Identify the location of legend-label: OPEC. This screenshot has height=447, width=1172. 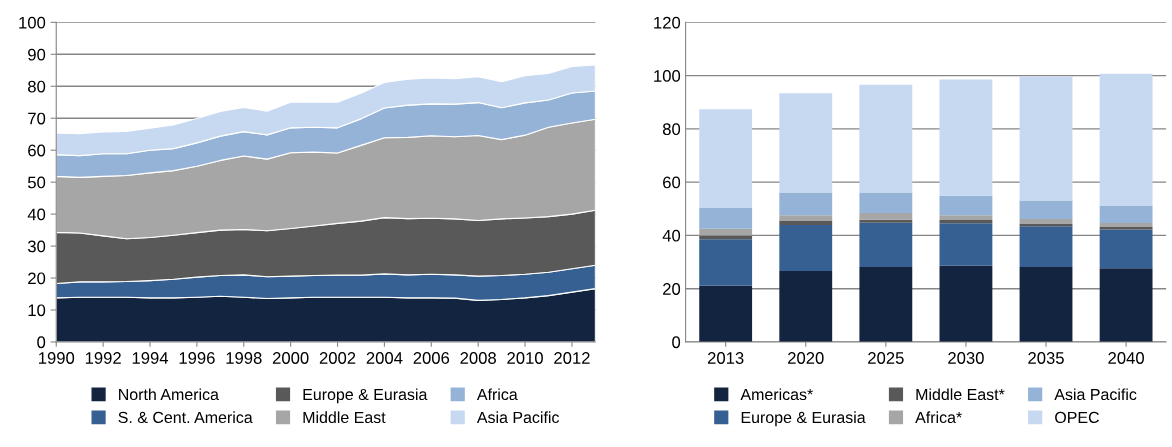
(1077, 417).